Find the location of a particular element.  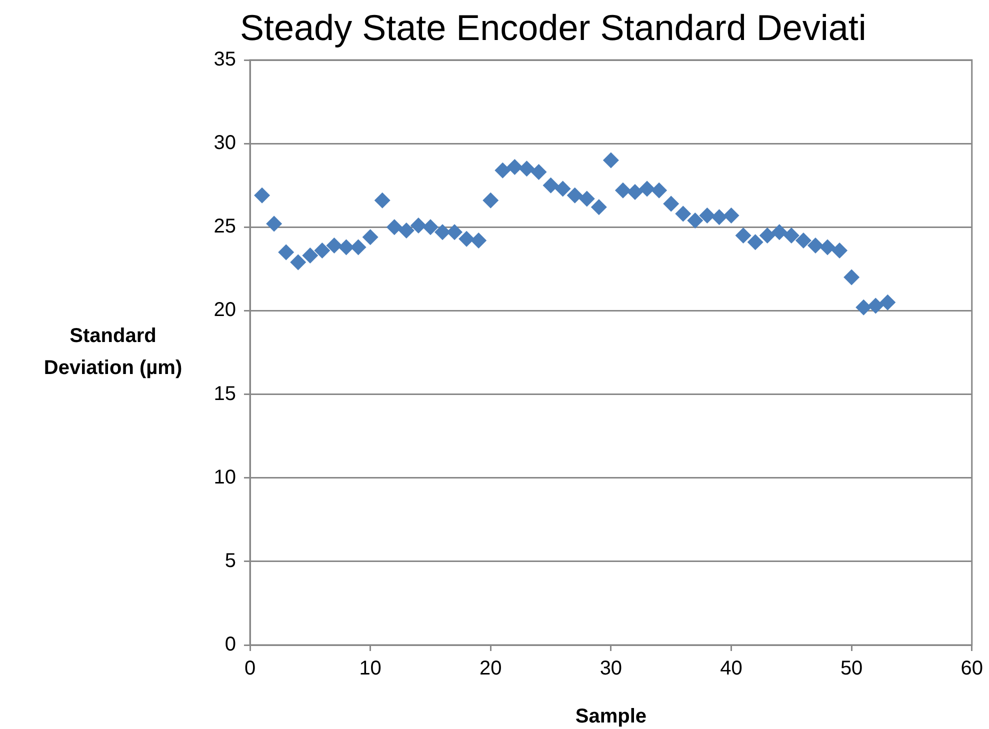

x-tick-label: 10 is located at coordinates (370, 669).